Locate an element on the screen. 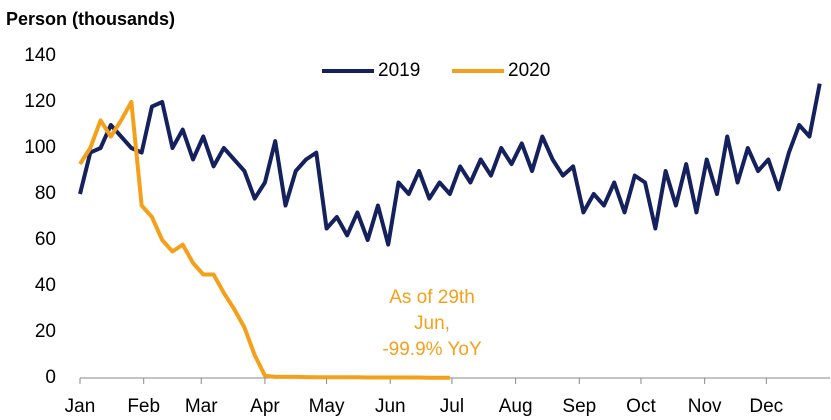 The image size is (831, 420). x-tick-label: Aug is located at coordinates (516, 406).